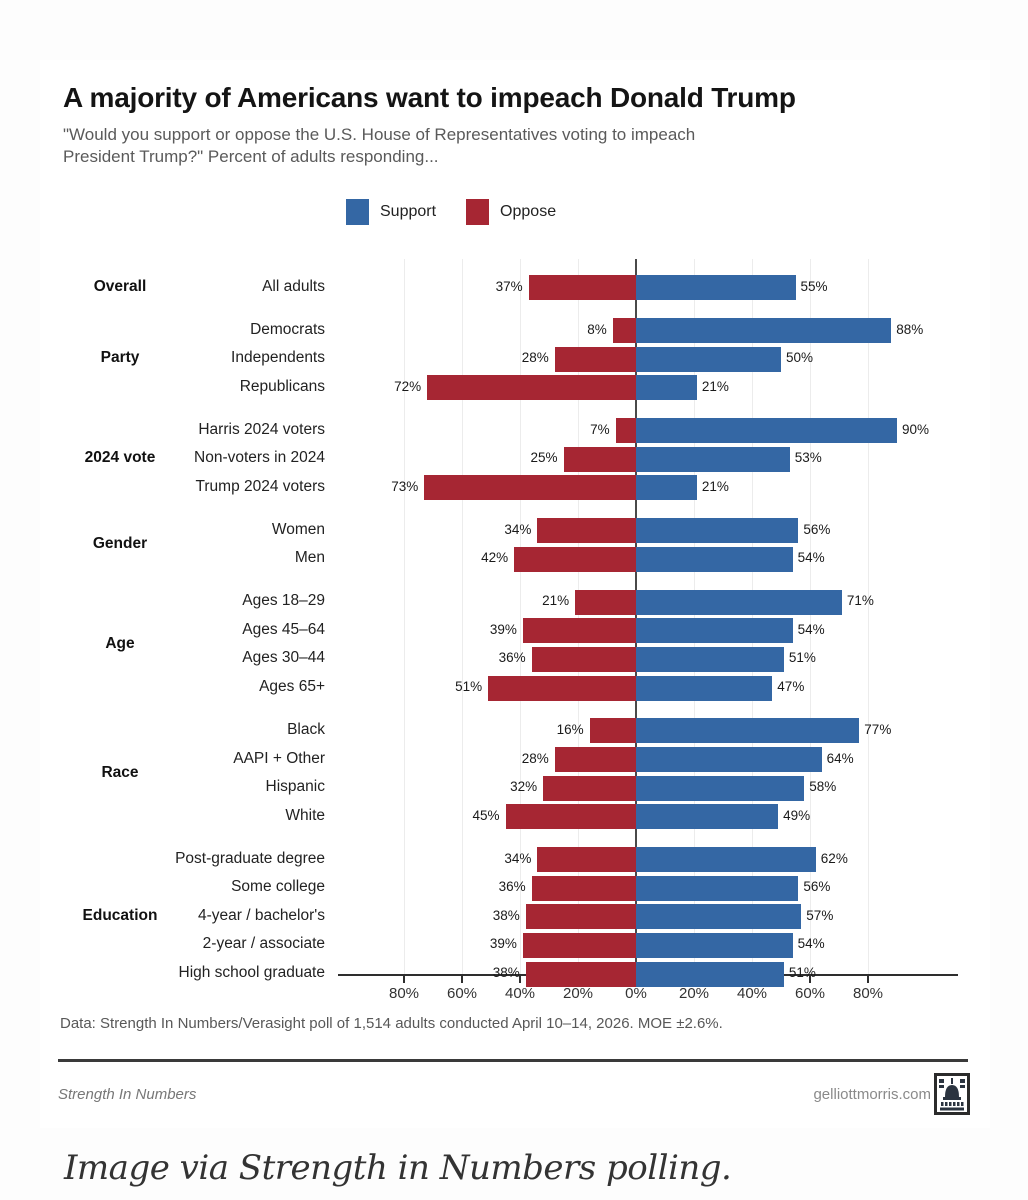 This screenshot has height=1200, width=1028. I want to click on support-value-label: 21%, so click(715, 486).